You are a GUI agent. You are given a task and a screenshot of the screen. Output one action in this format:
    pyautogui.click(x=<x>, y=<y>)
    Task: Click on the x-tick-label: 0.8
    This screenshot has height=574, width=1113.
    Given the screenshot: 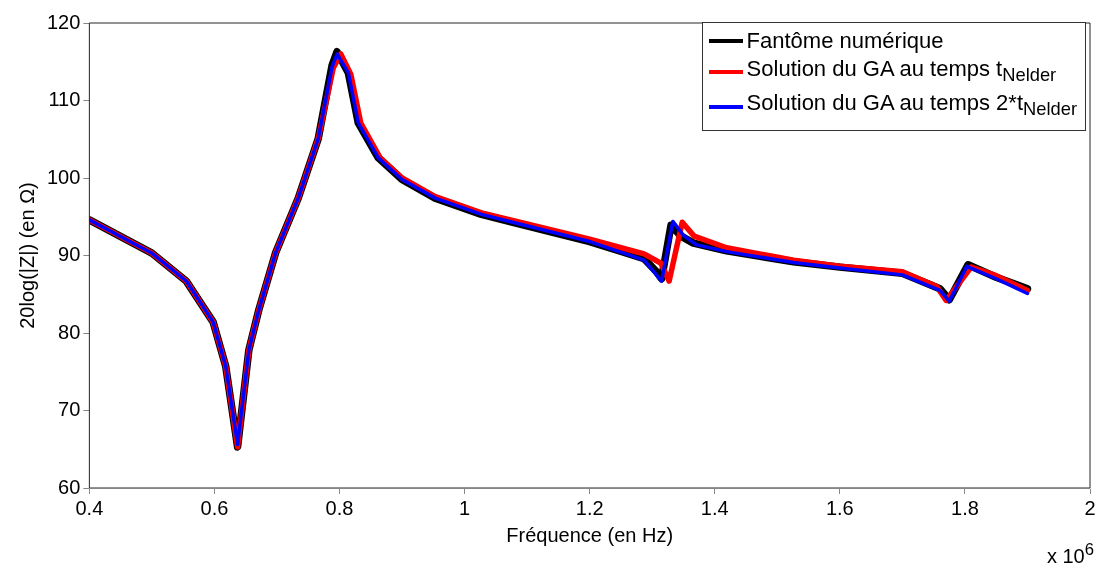 What is the action you would take?
    pyautogui.click(x=339, y=507)
    